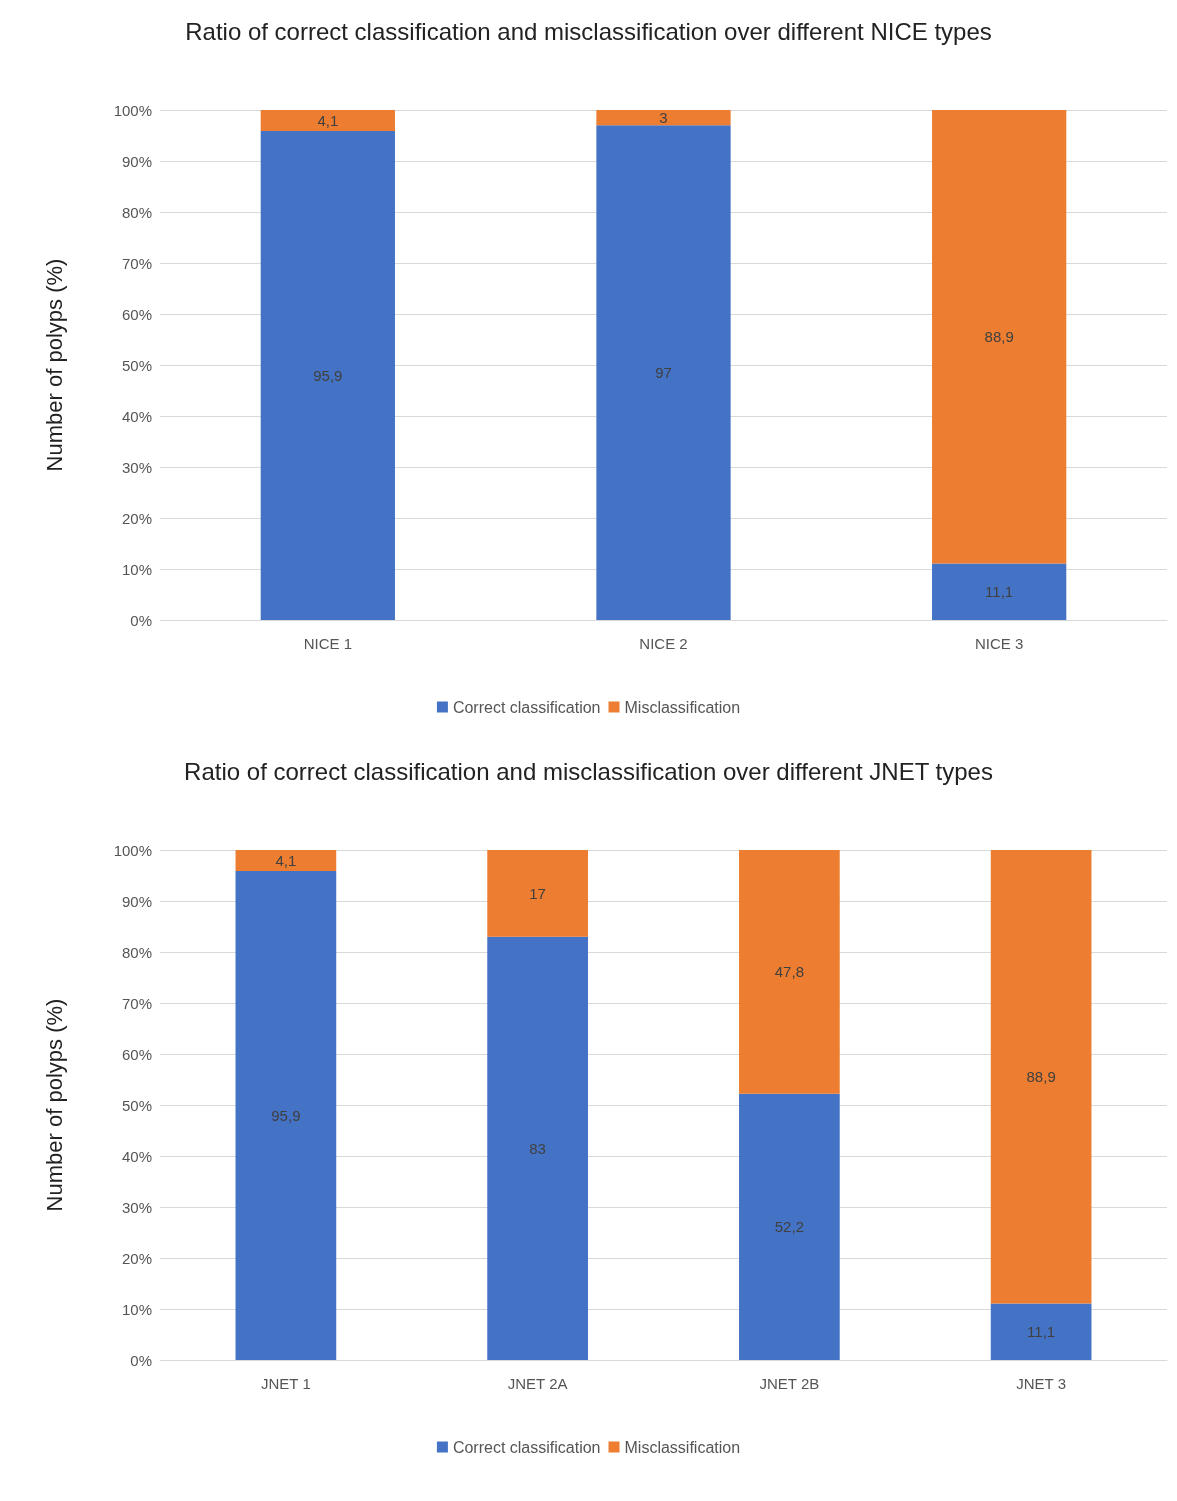 The height and width of the screenshot is (1501, 1177). Describe the element at coordinates (588, 771) in the screenshot. I see `chart-title: Ratio of correct classification and misclassification over different JNET types` at that location.